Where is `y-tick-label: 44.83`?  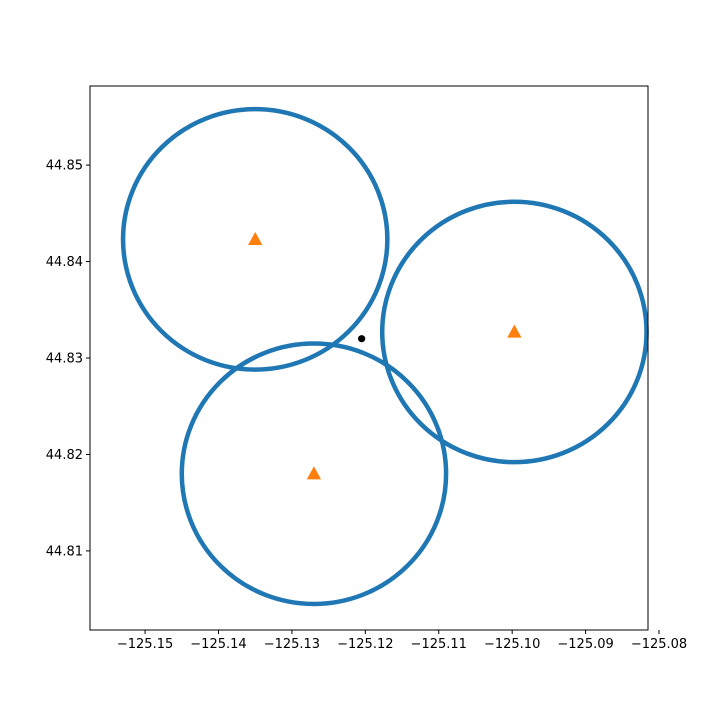
y-tick-label: 44.83 is located at coordinates (64, 359).